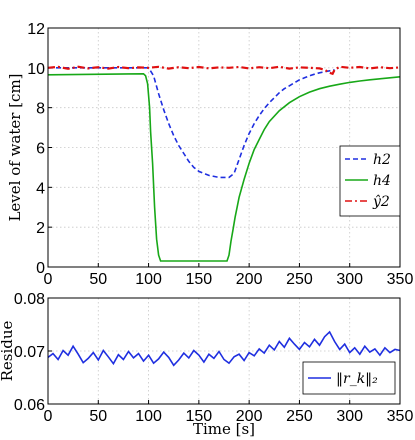 This screenshot has width=415, height=440. Describe the element at coordinates (357, 379) in the screenshot. I see `legend-entry-label: ‖r_k‖₂` at that location.